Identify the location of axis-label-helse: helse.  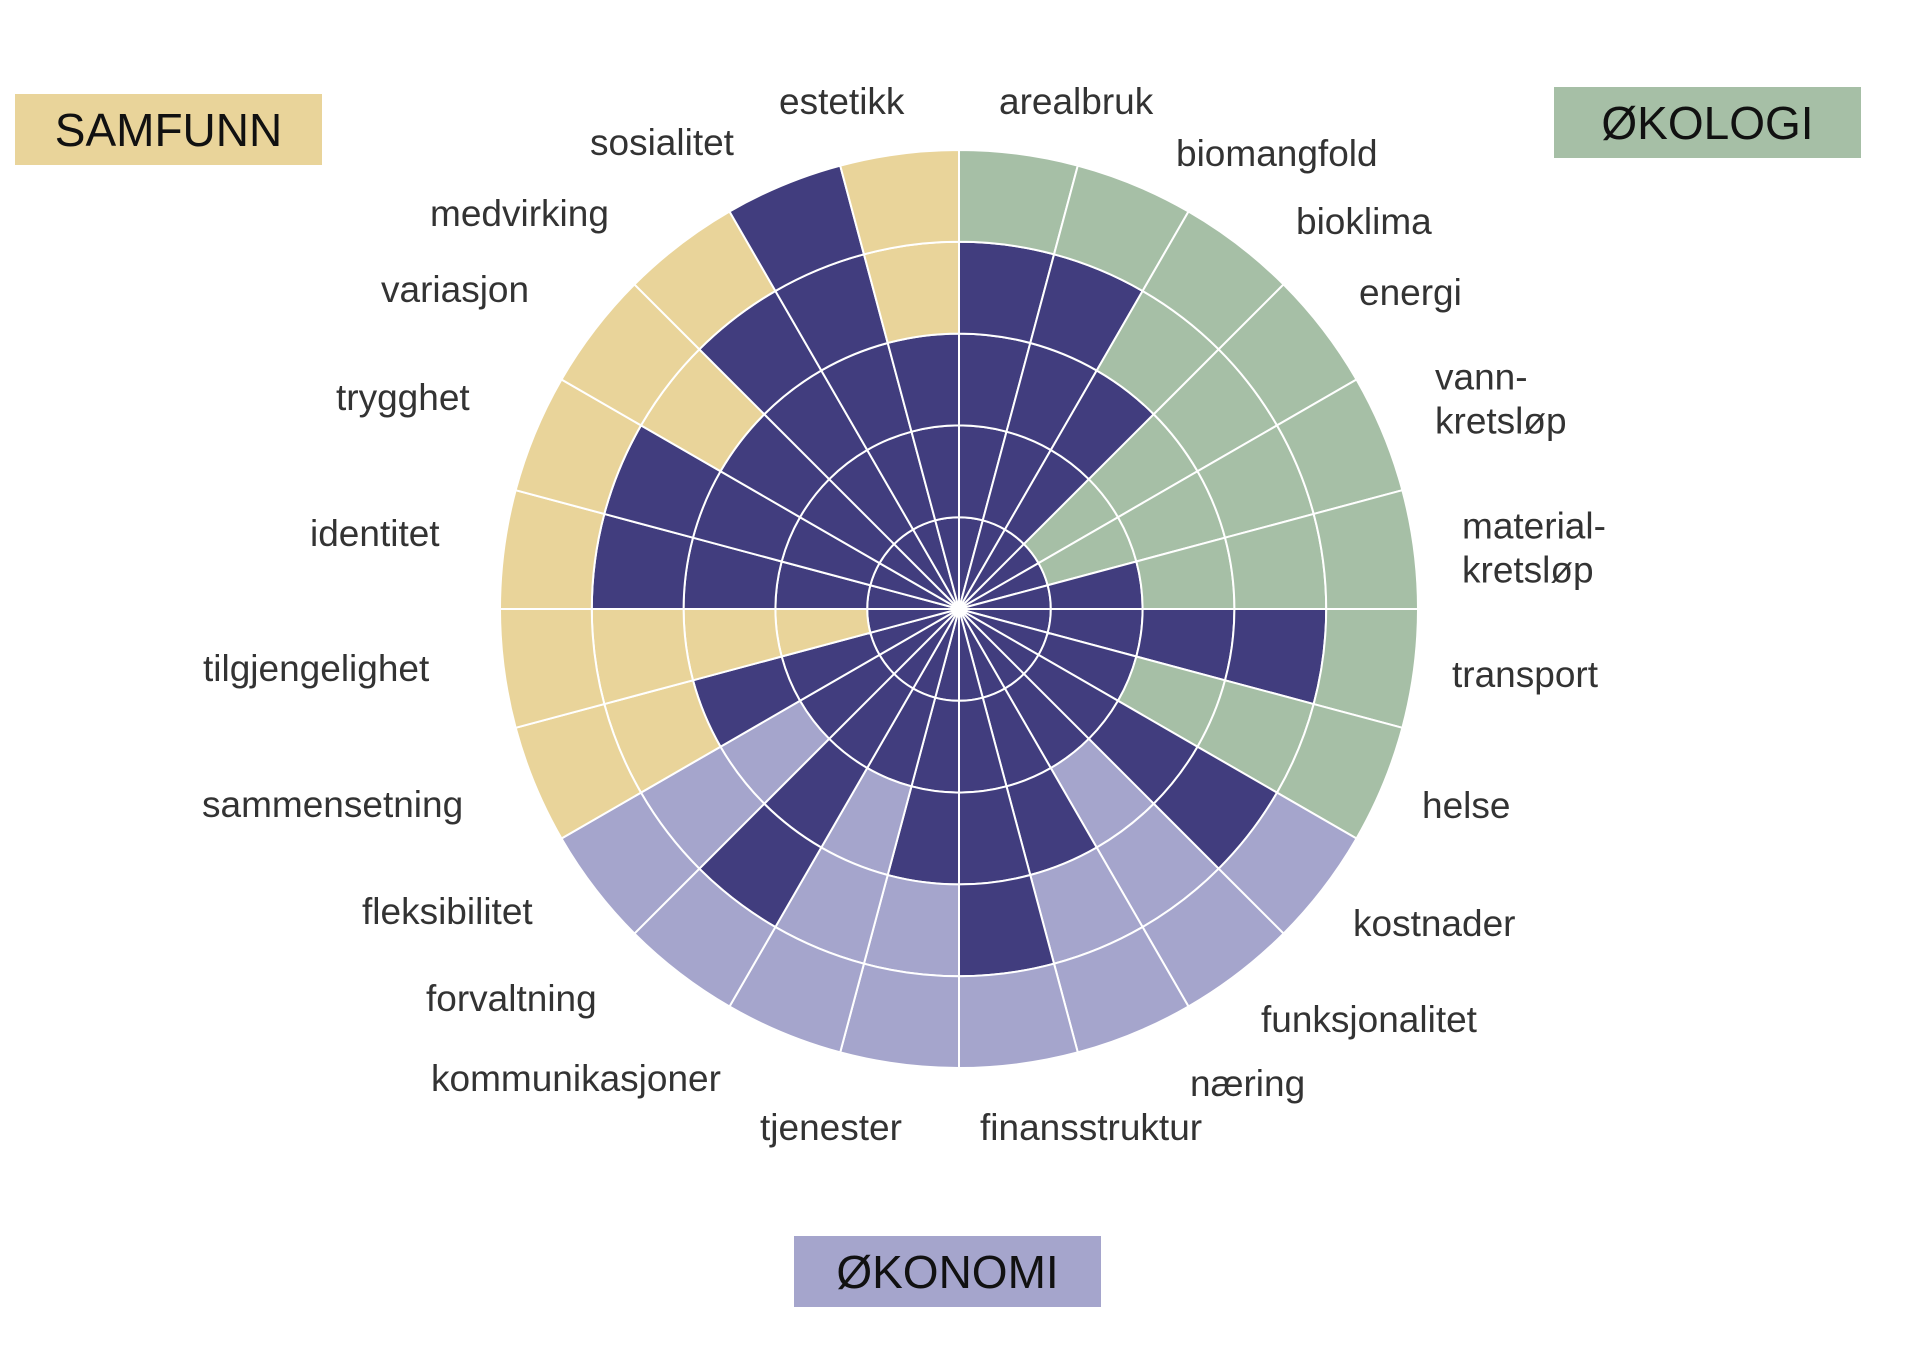
(1466, 805).